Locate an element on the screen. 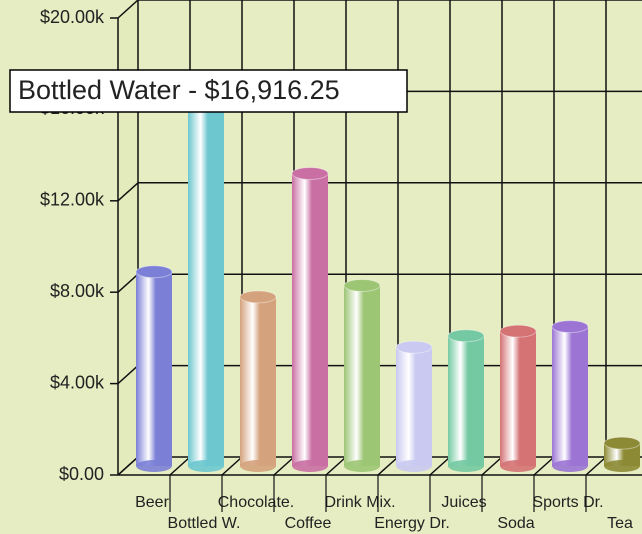  tooltip-text: Bottled Water - $16,916.25 is located at coordinates (179, 90).